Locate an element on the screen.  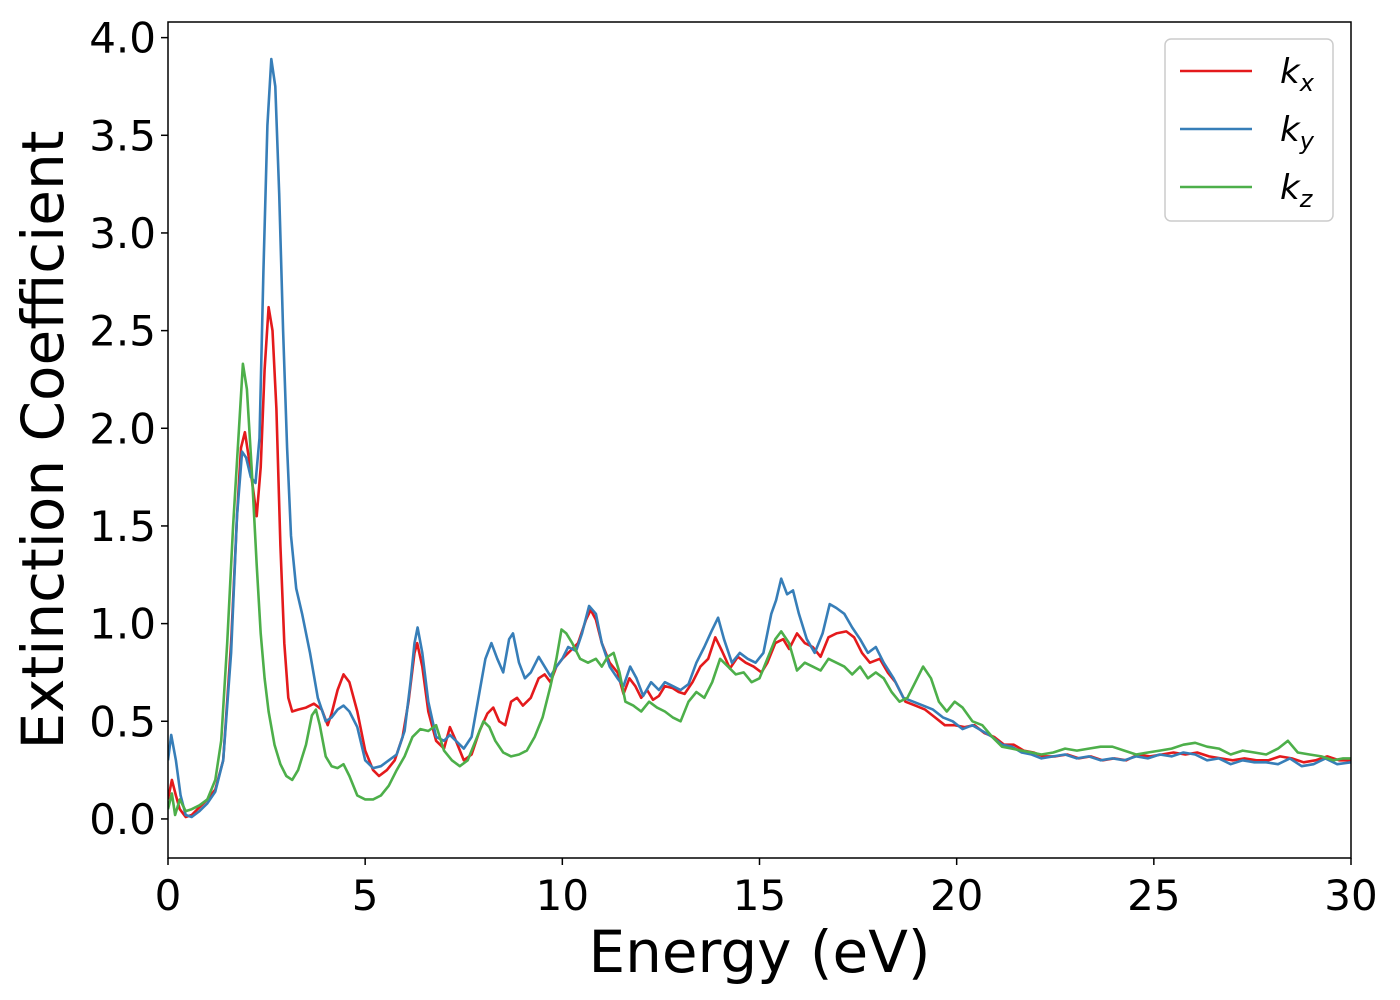
x-tick-label: 0 is located at coordinates (168, 895).